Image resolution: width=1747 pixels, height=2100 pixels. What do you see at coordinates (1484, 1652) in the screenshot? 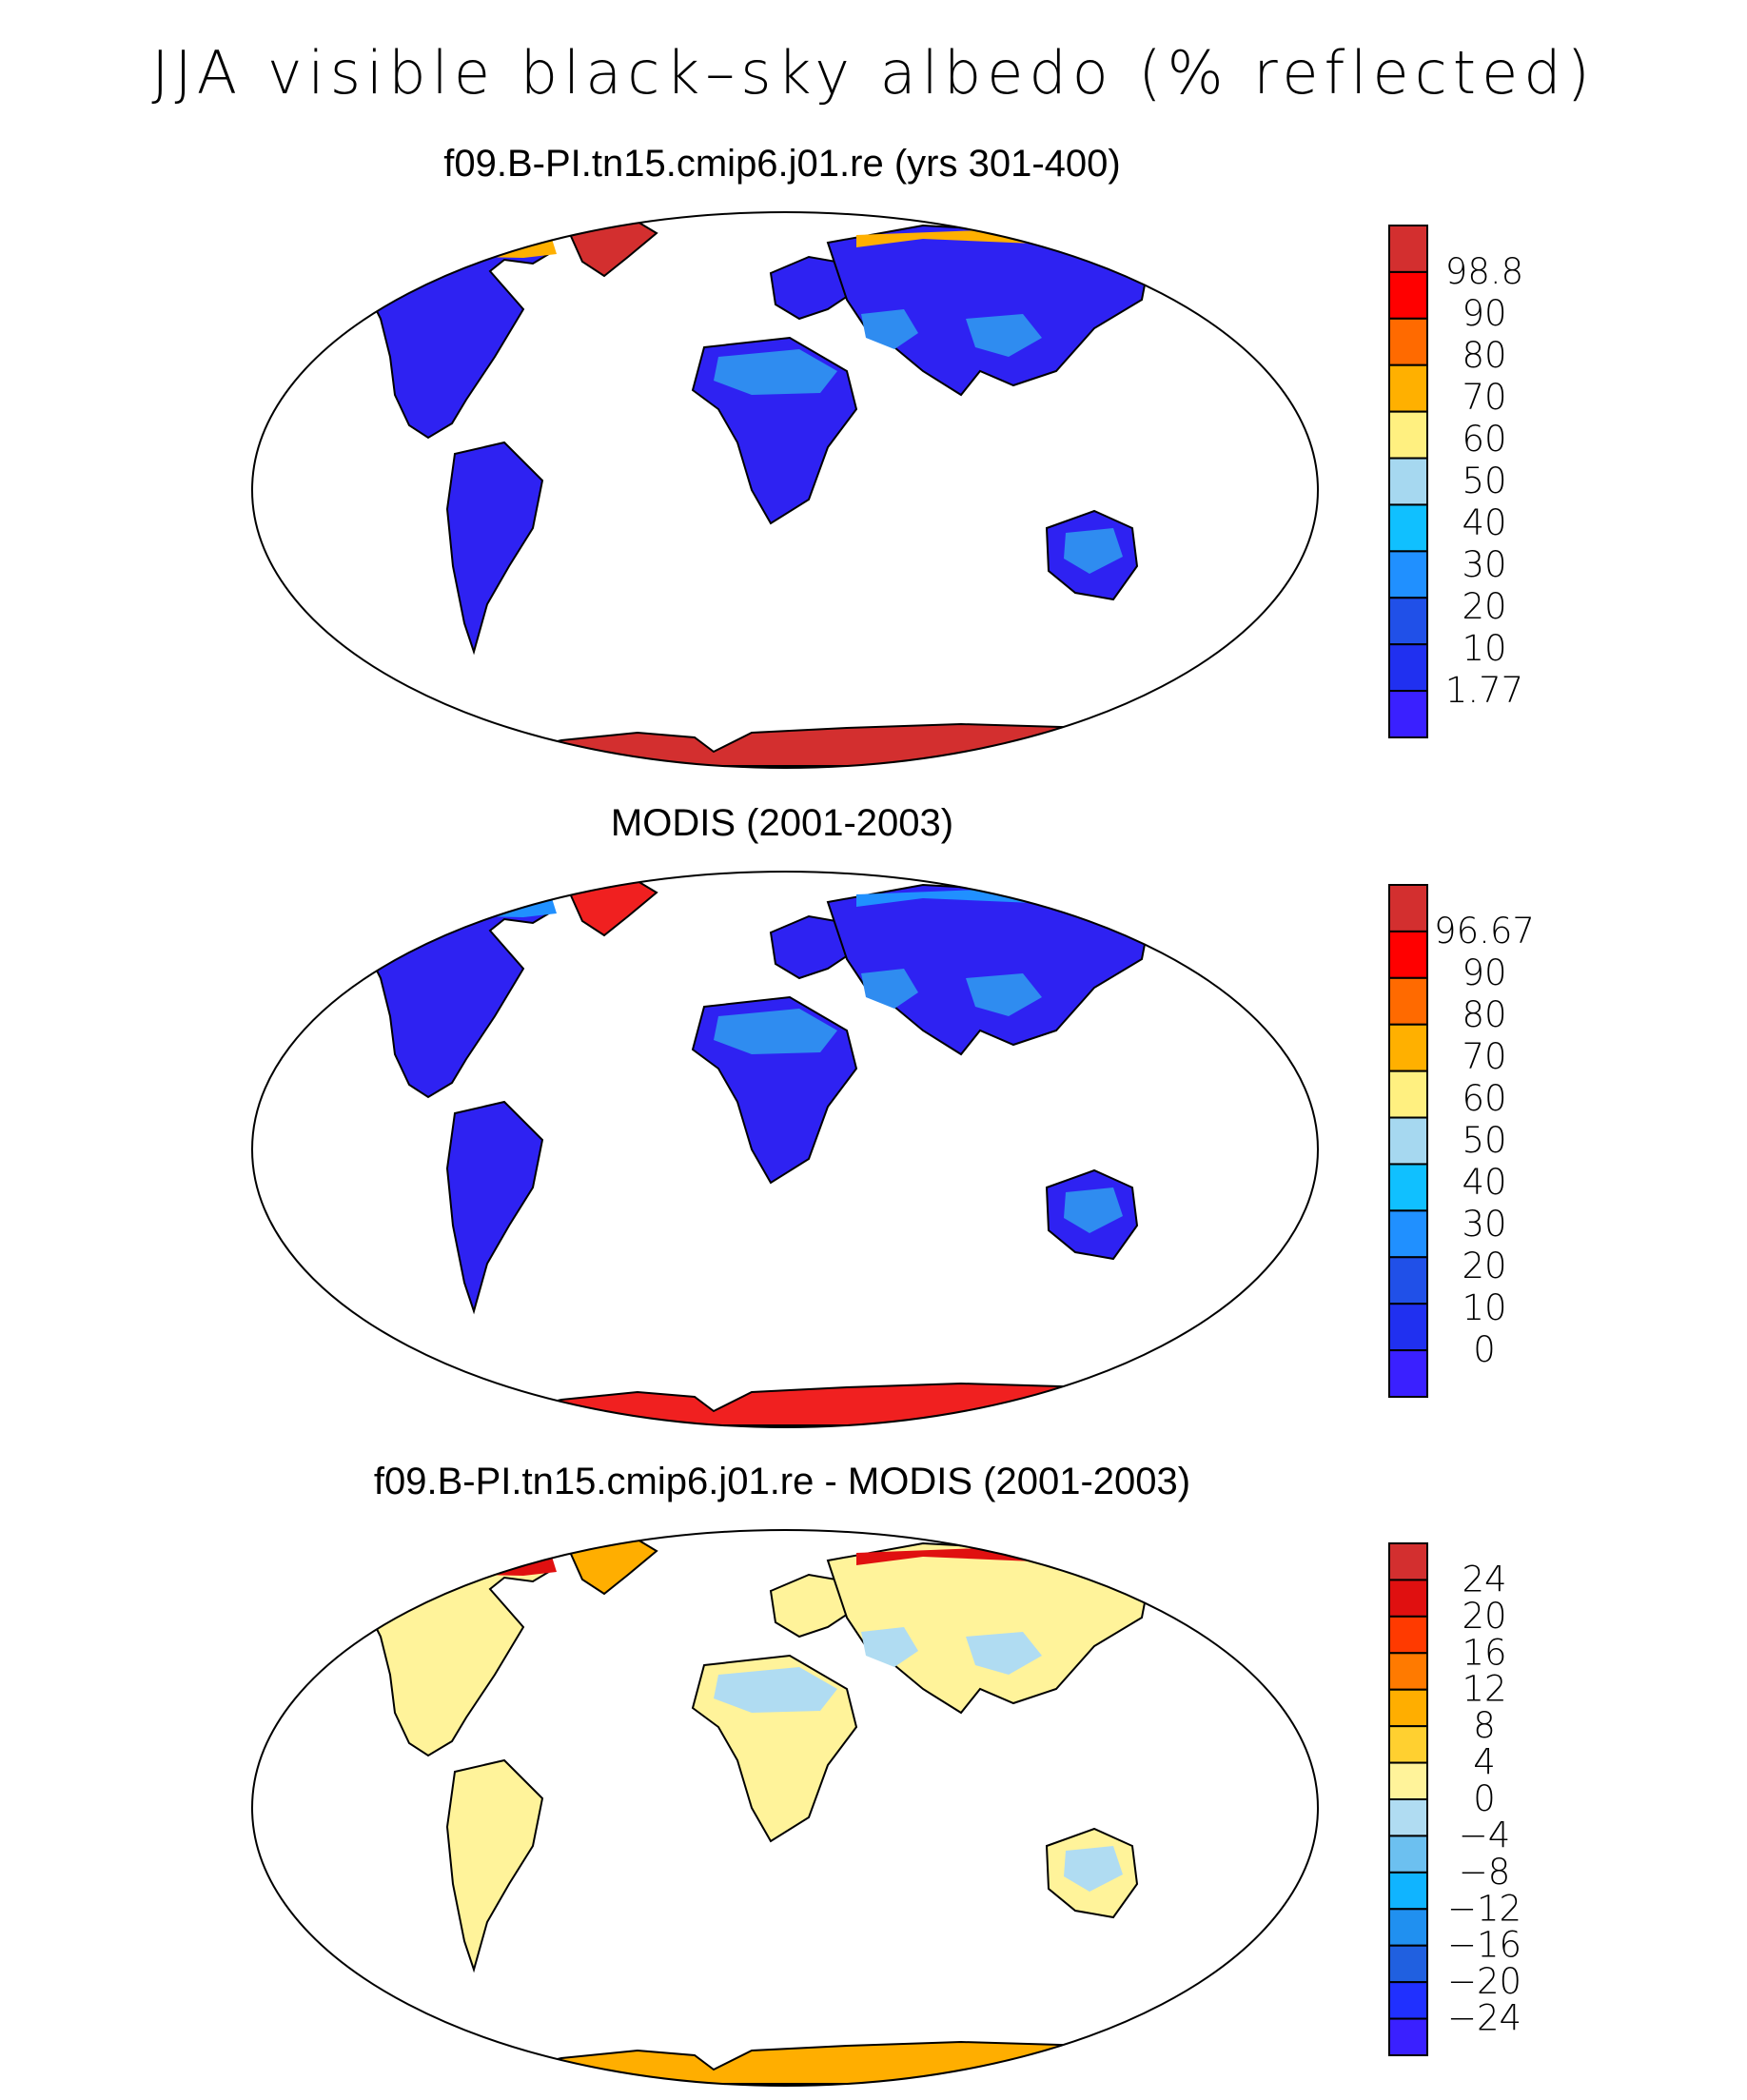
I see `colorbar-tick-label: 16` at bounding box center [1484, 1652].